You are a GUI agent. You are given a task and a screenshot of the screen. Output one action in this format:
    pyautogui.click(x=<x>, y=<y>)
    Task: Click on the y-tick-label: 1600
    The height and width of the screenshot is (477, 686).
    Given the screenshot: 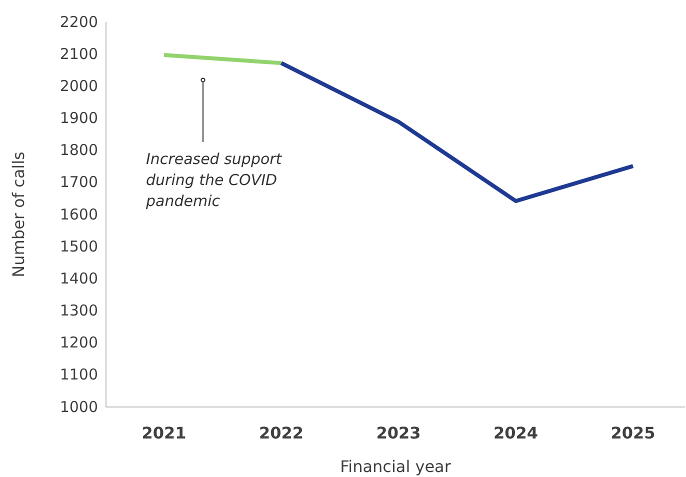 What is the action you would take?
    pyautogui.click(x=79, y=214)
    